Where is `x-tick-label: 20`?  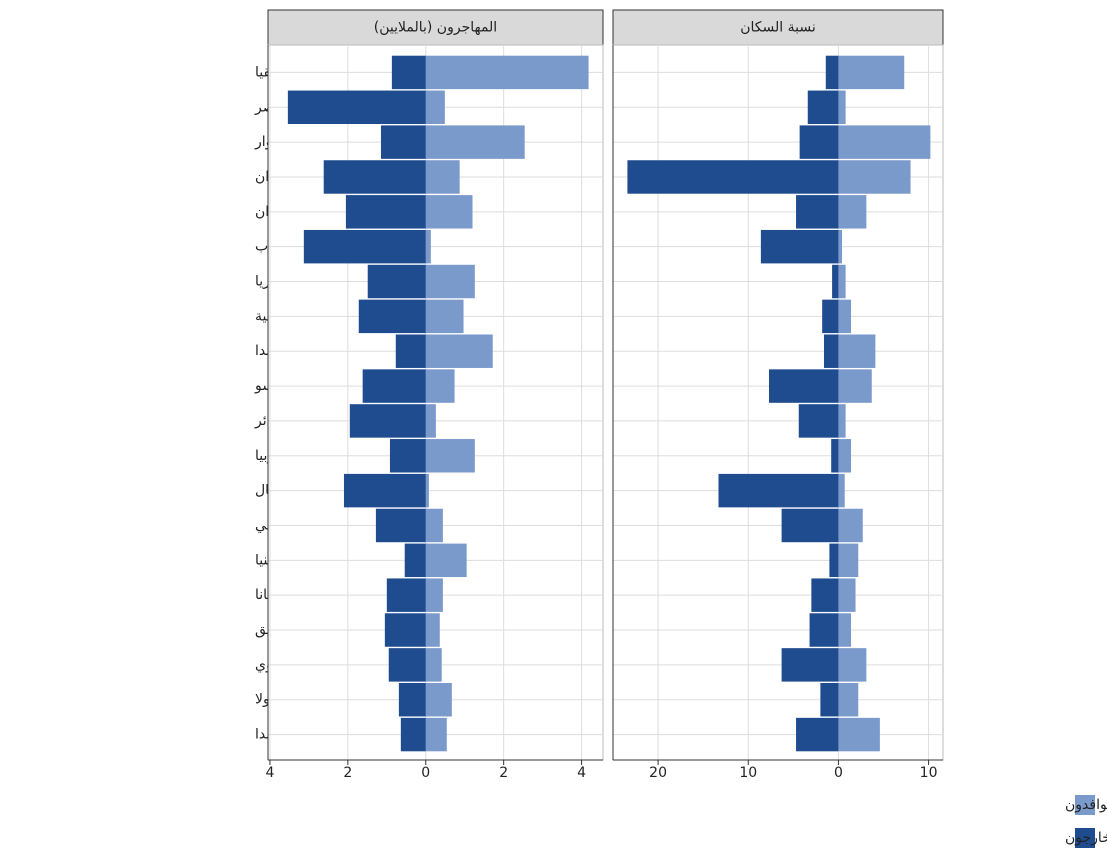 x-tick-label: 20 is located at coordinates (658, 773).